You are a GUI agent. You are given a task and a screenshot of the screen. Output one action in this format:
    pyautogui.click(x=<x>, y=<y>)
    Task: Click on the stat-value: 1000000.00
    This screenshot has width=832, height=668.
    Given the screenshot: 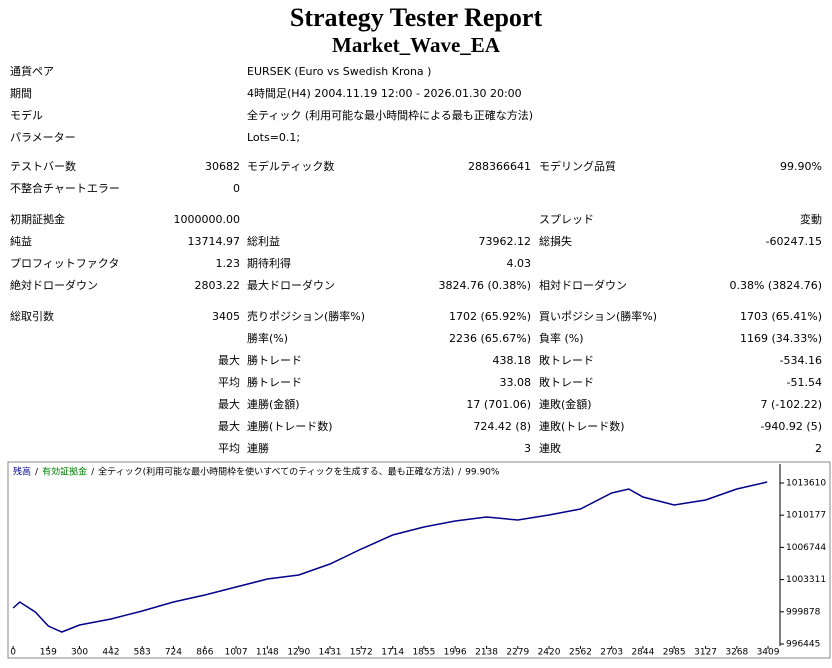 What is the action you would take?
    pyautogui.click(x=207, y=219)
    